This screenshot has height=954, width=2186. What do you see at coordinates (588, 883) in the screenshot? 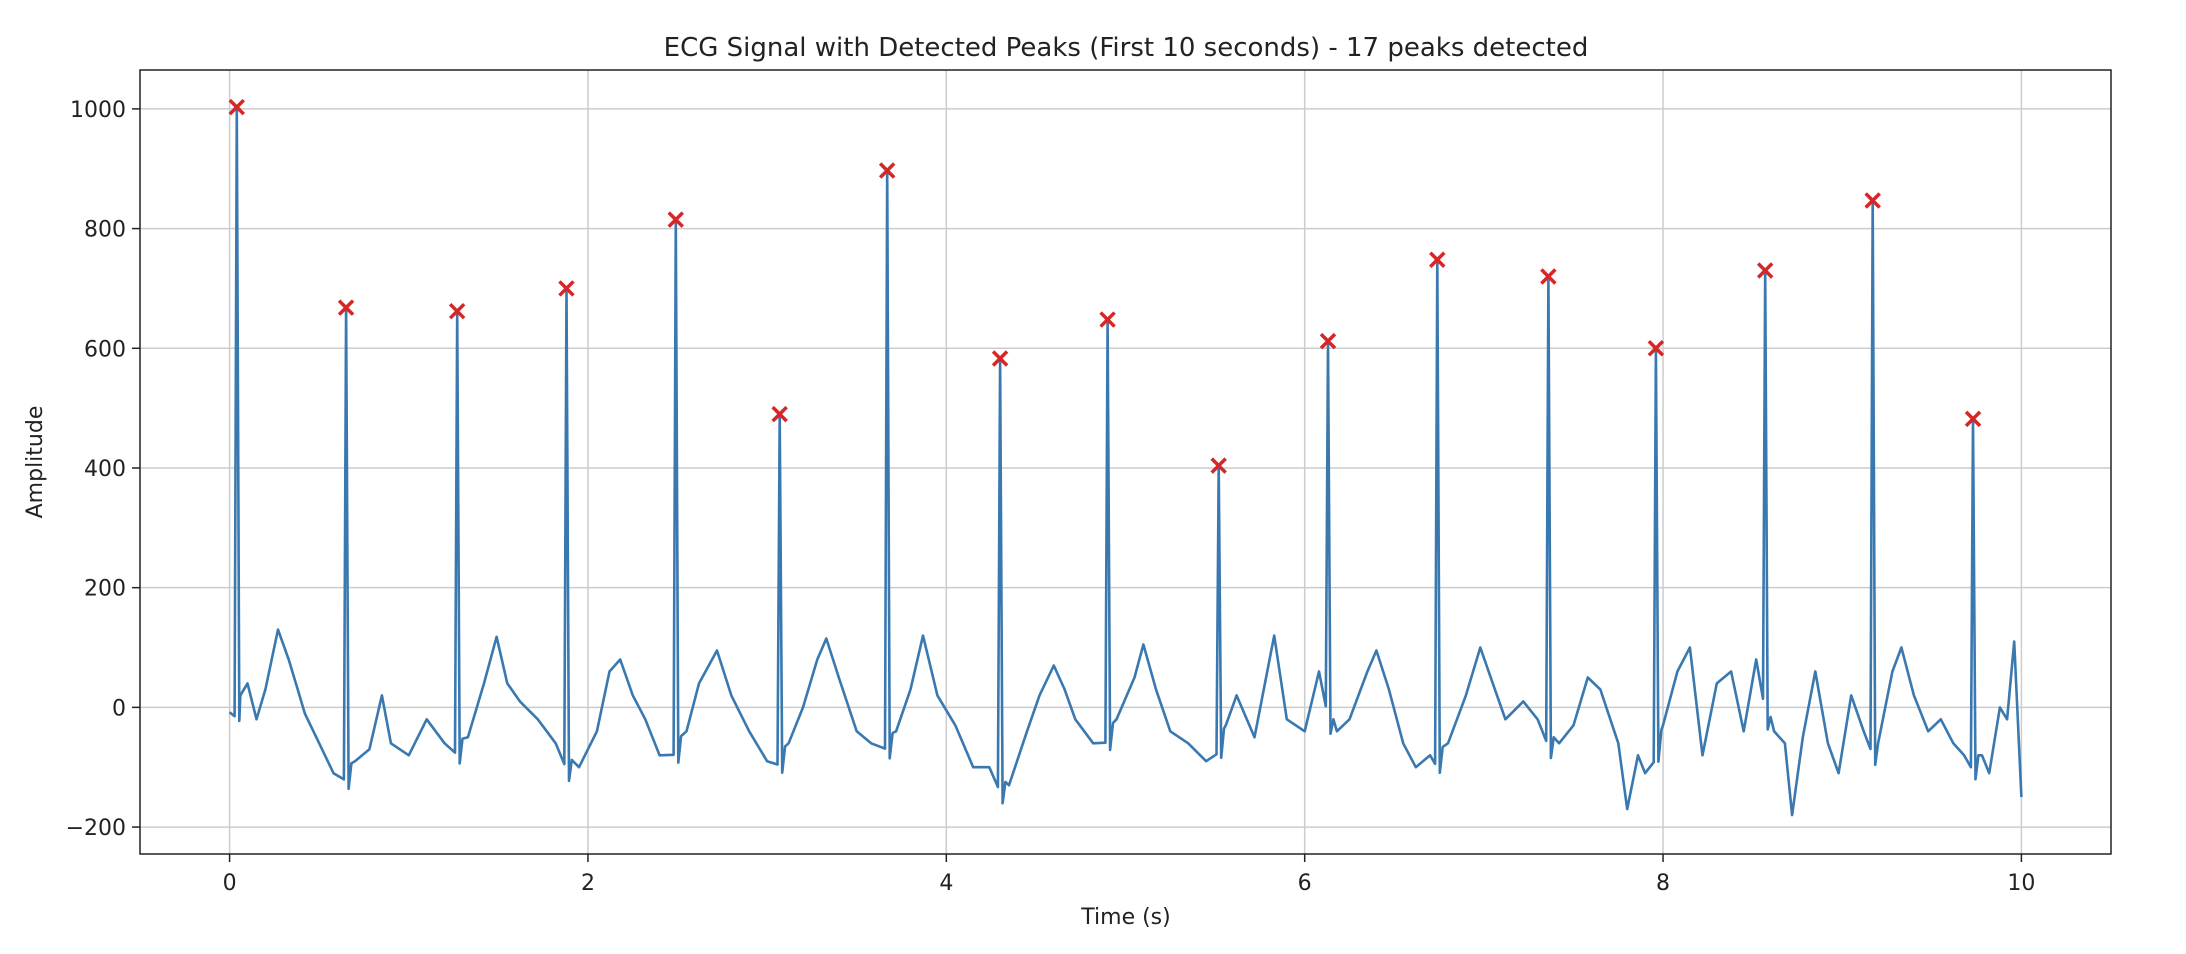
I see `x-tick-label: 2` at bounding box center [588, 883].